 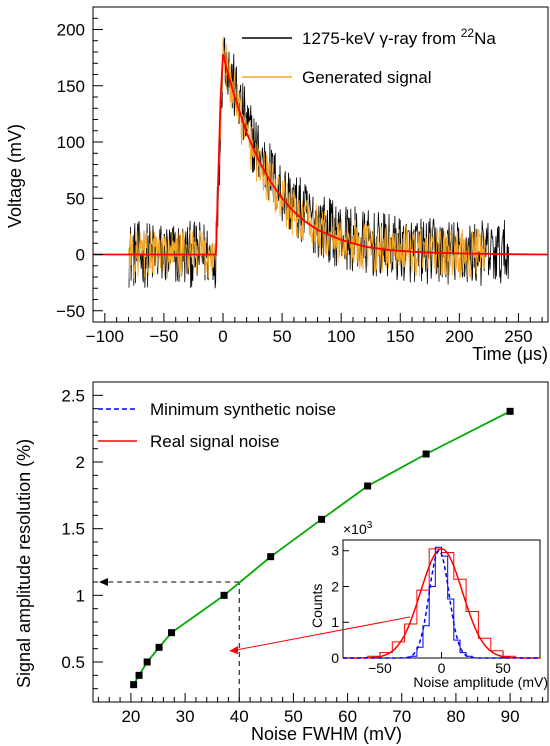 I want to click on inset-y-tick-label: 1, so click(x=335, y=622).